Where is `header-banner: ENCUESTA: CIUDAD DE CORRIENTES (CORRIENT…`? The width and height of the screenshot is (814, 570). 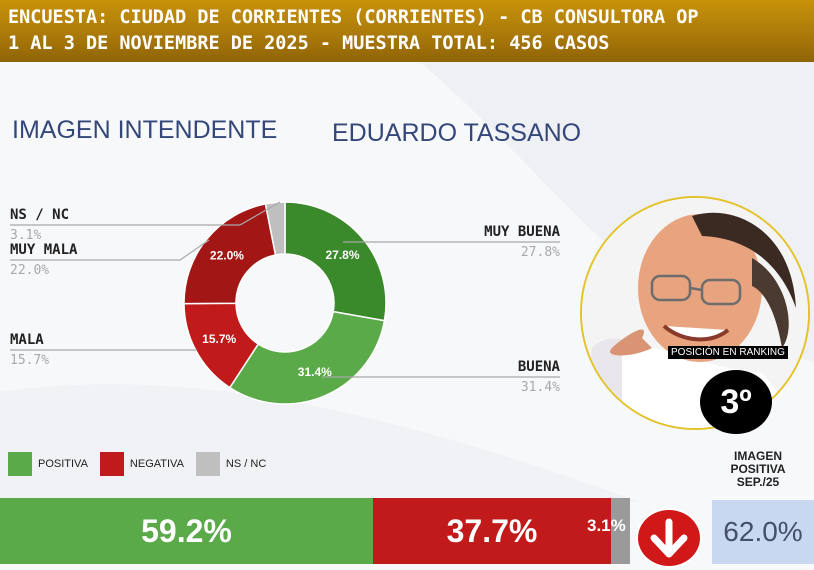 header-banner: ENCUESTA: CIUDAD DE CORRIENTES (CORRIENT… is located at coordinates (407, 31).